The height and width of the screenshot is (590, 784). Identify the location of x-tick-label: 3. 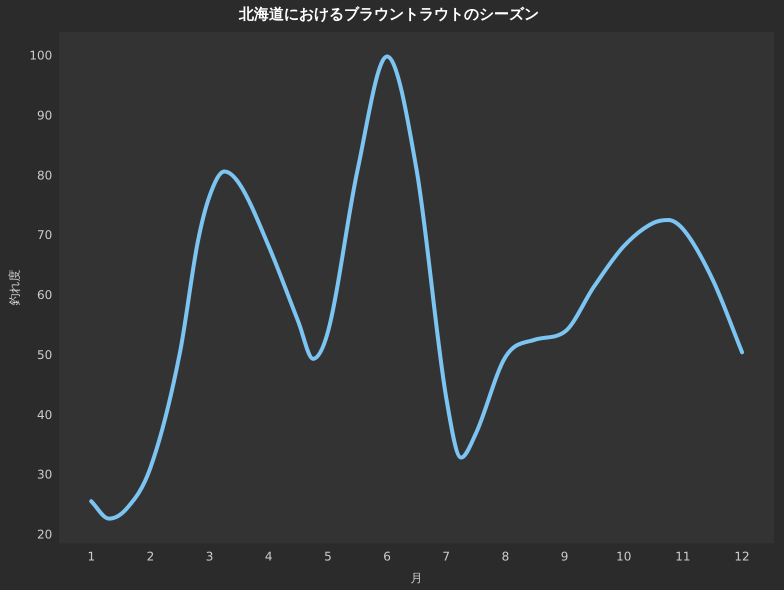
(210, 557).